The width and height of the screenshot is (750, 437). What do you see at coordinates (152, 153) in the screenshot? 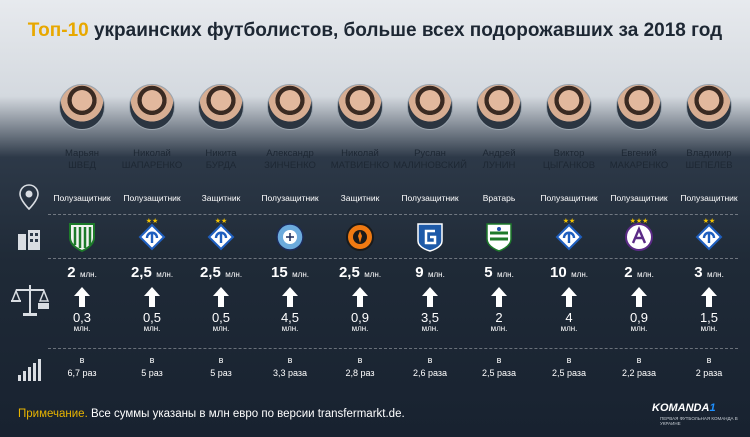
I see `player-first-name: Николай` at bounding box center [152, 153].